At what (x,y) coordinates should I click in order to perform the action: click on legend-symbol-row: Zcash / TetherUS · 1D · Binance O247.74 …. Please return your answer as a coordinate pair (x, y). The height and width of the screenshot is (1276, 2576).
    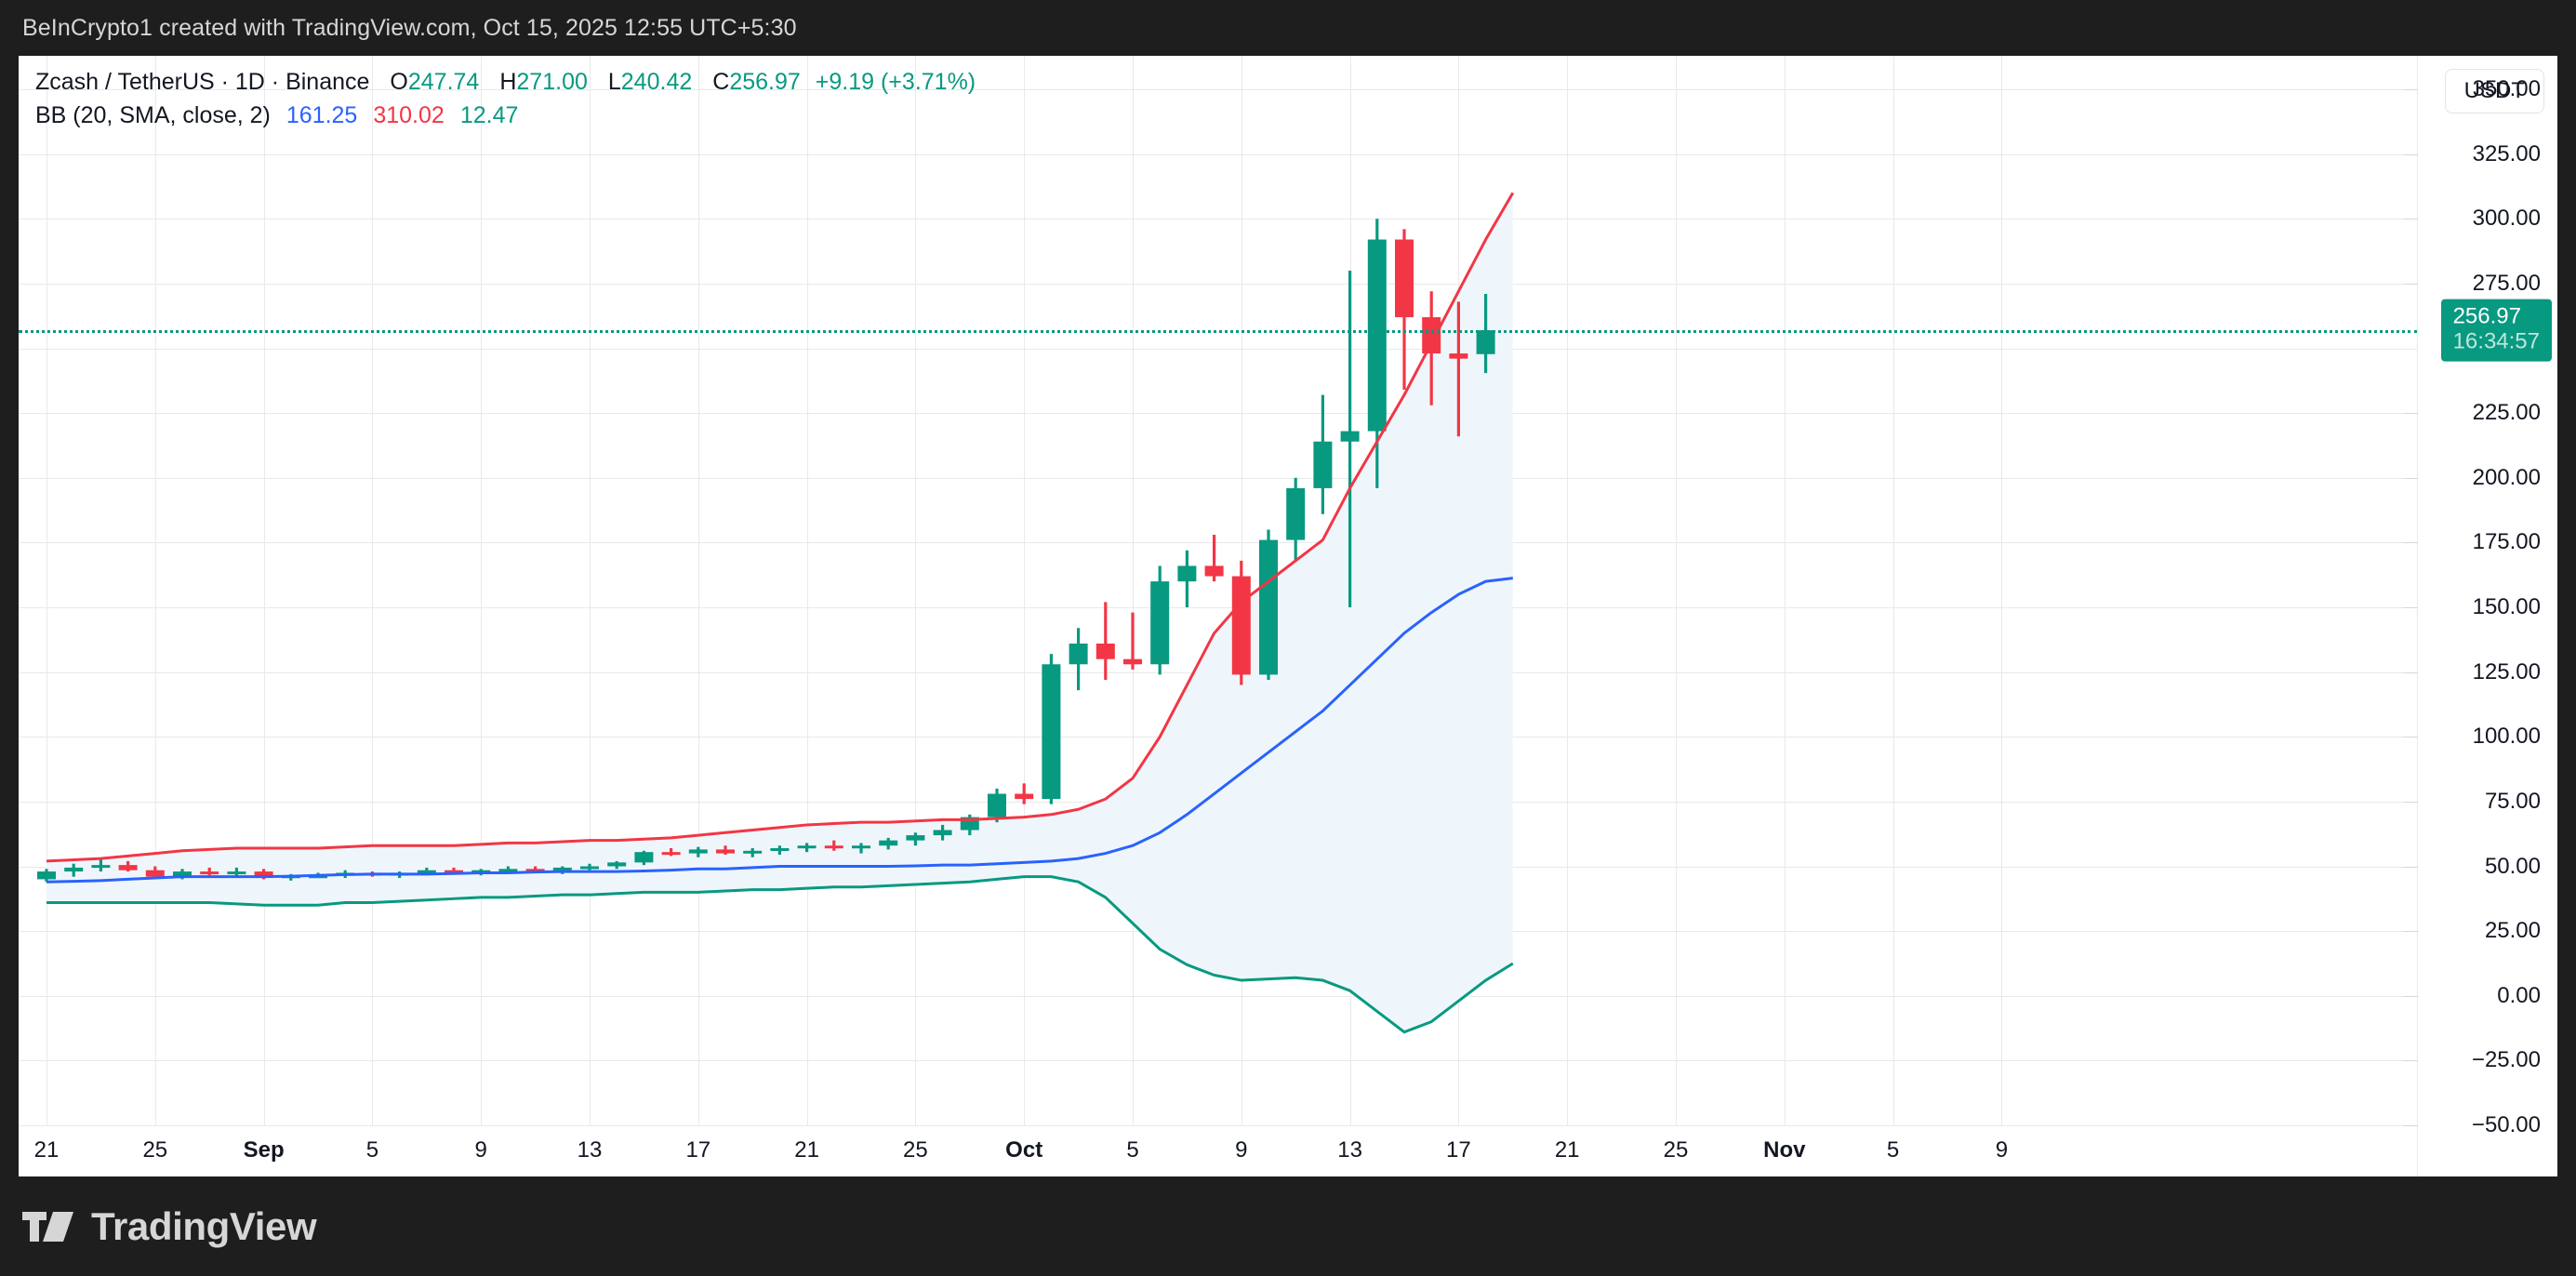
    Looking at the image, I should click on (505, 85).